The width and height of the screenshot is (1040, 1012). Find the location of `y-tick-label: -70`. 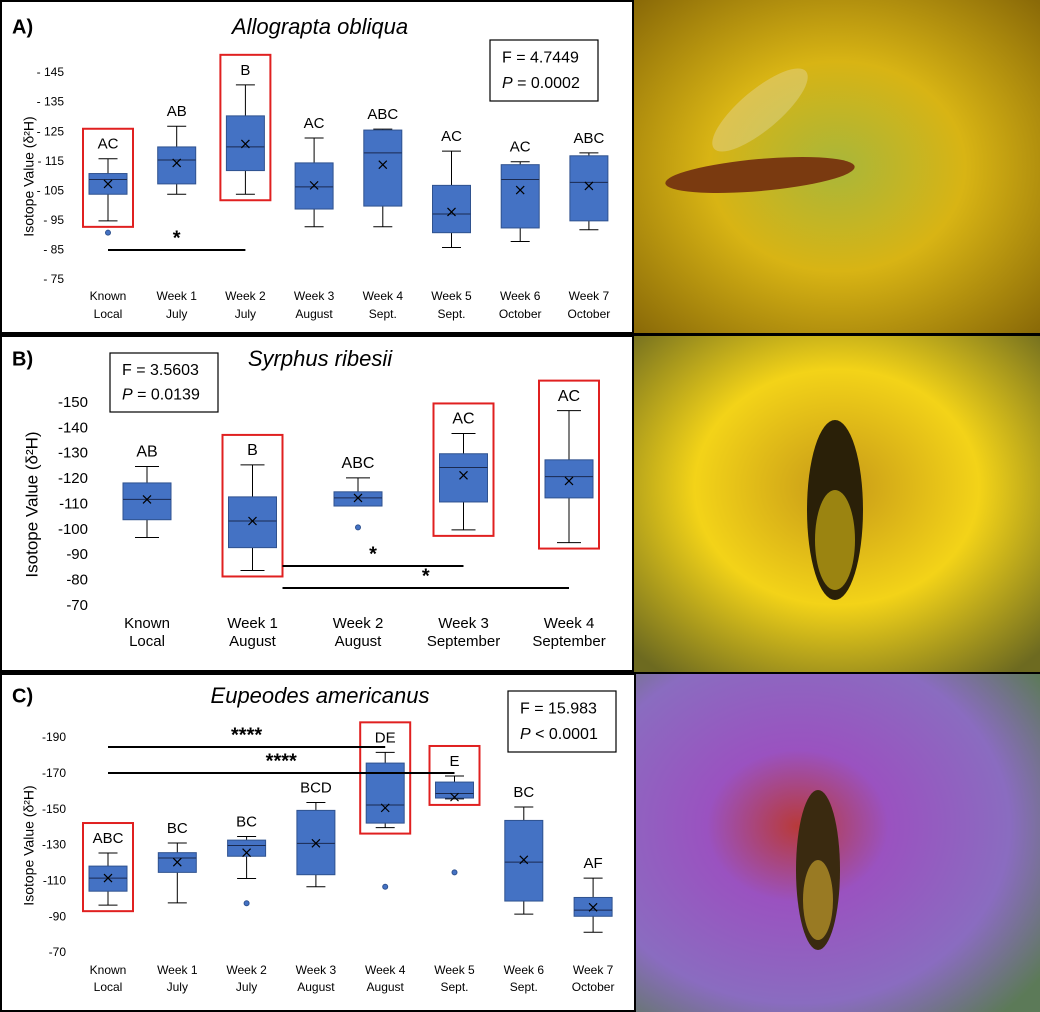

y-tick-label: -70 is located at coordinates (77, 605).